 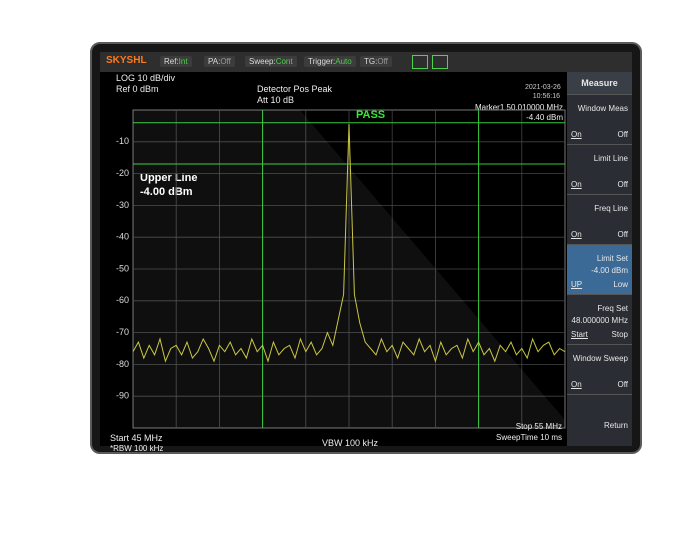 What do you see at coordinates (440, 62) in the screenshot?
I see `chart-icon` at bounding box center [440, 62].